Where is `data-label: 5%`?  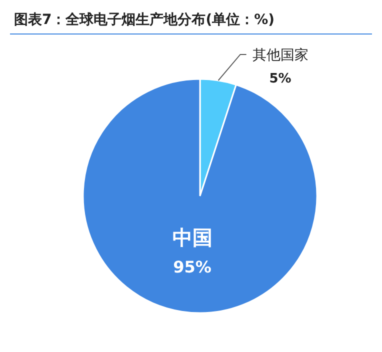
data-label: 5% is located at coordinates (280, 78).